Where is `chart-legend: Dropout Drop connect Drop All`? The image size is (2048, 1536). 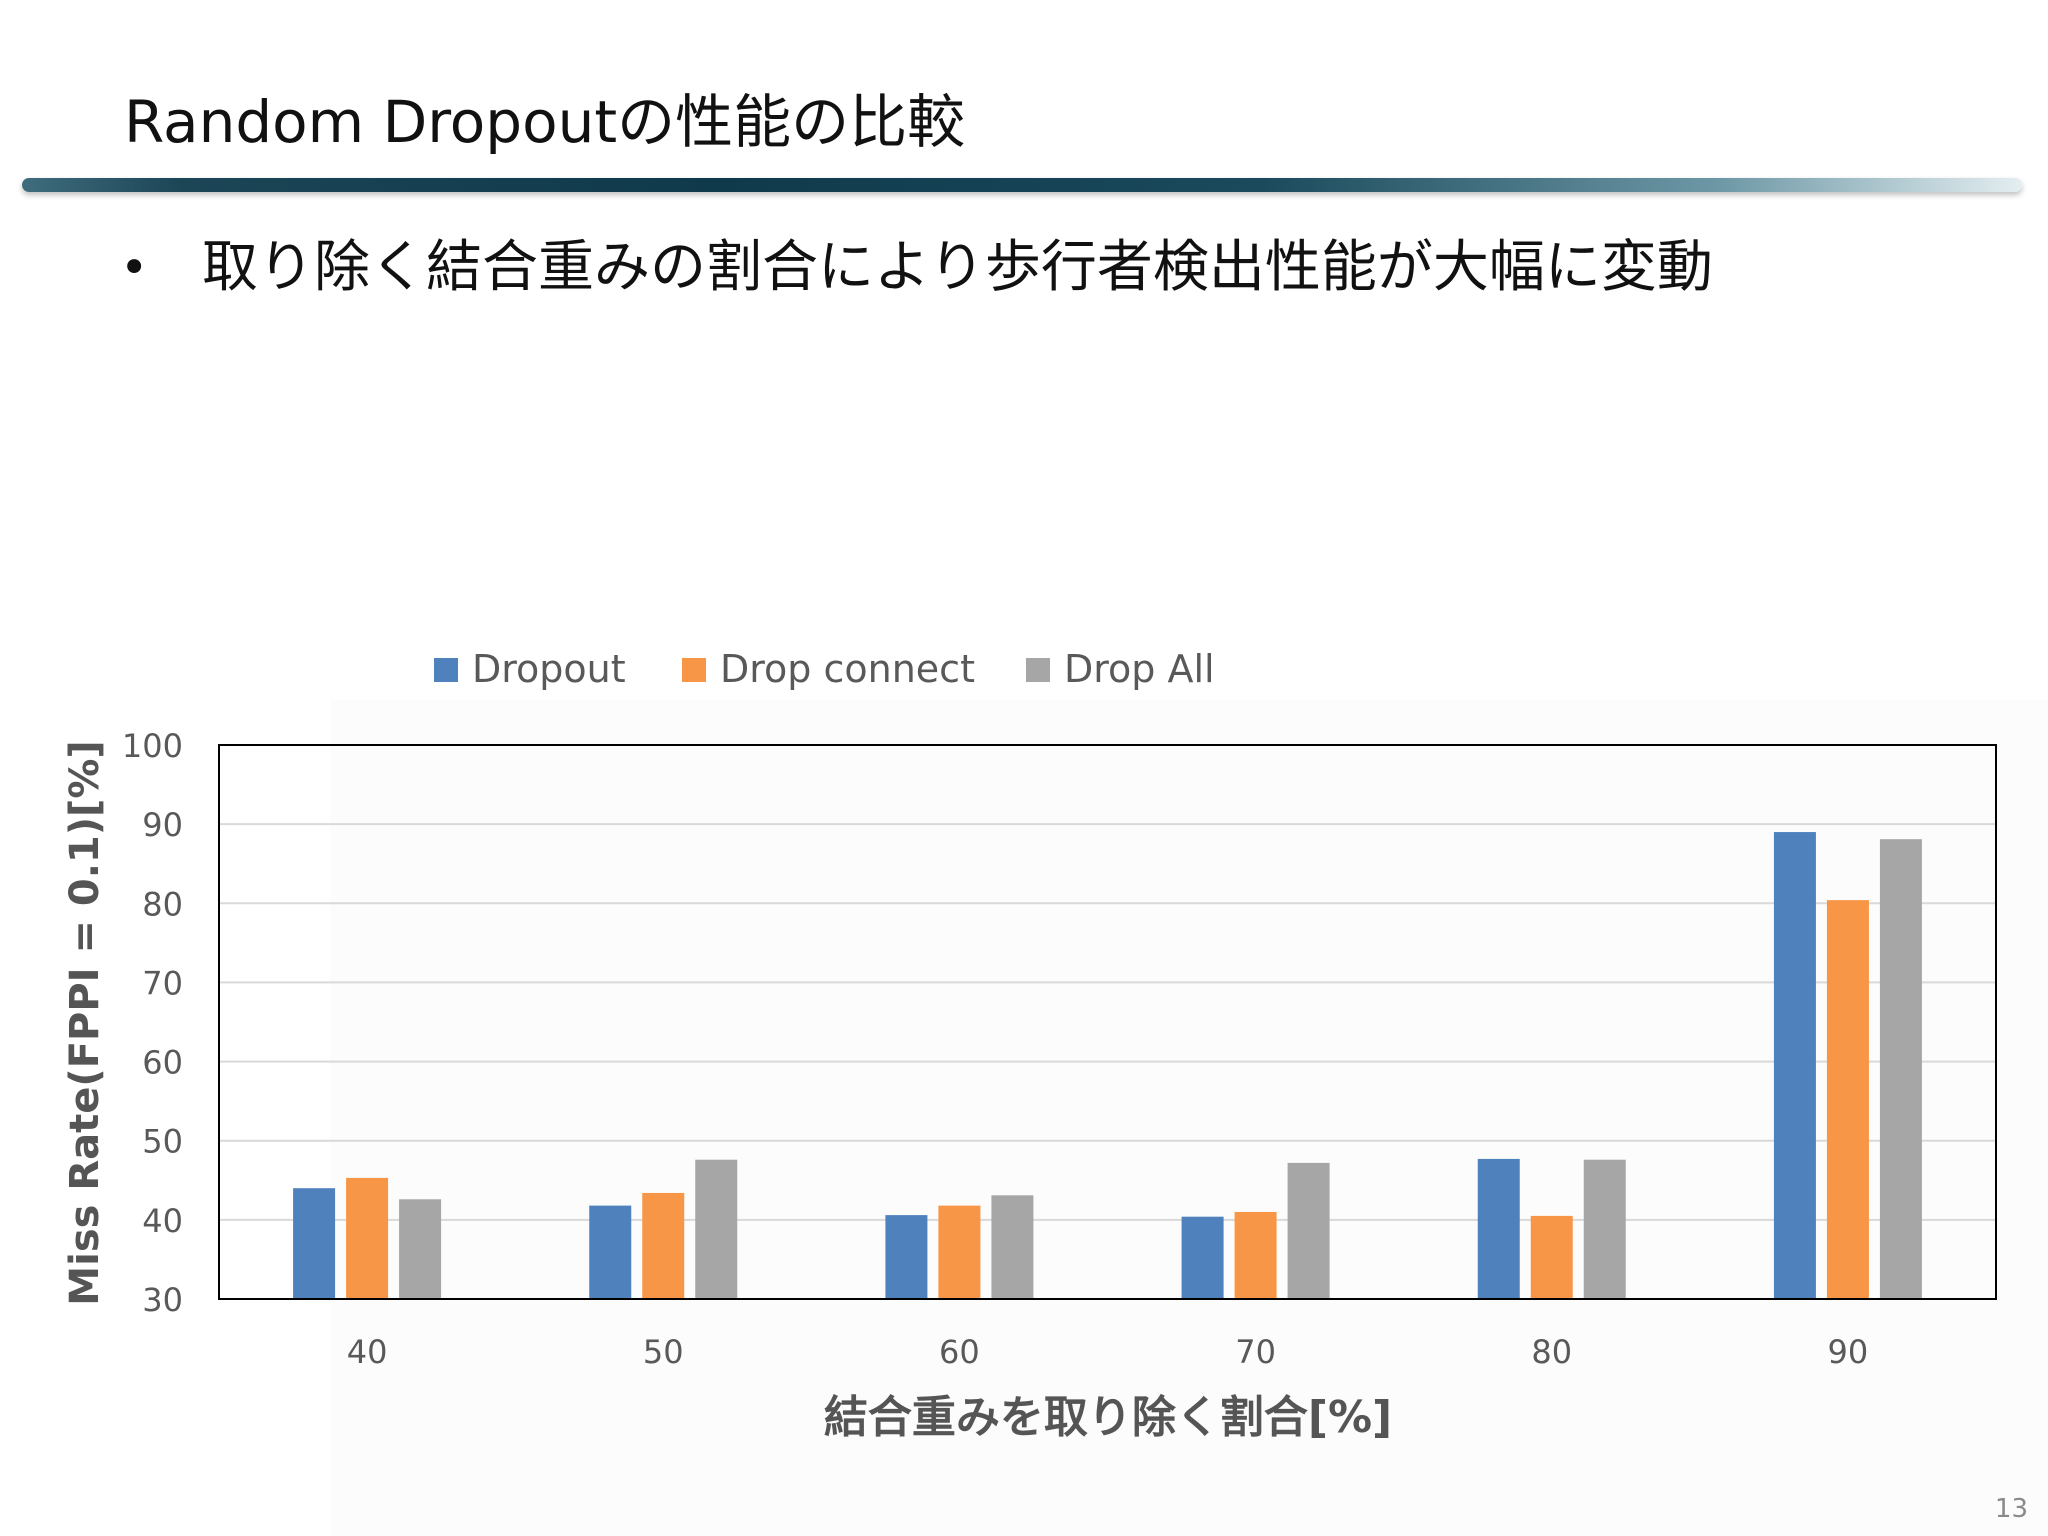 chart-legend: Dropout Drop connect Drop All is located at coordinates (824, 669).